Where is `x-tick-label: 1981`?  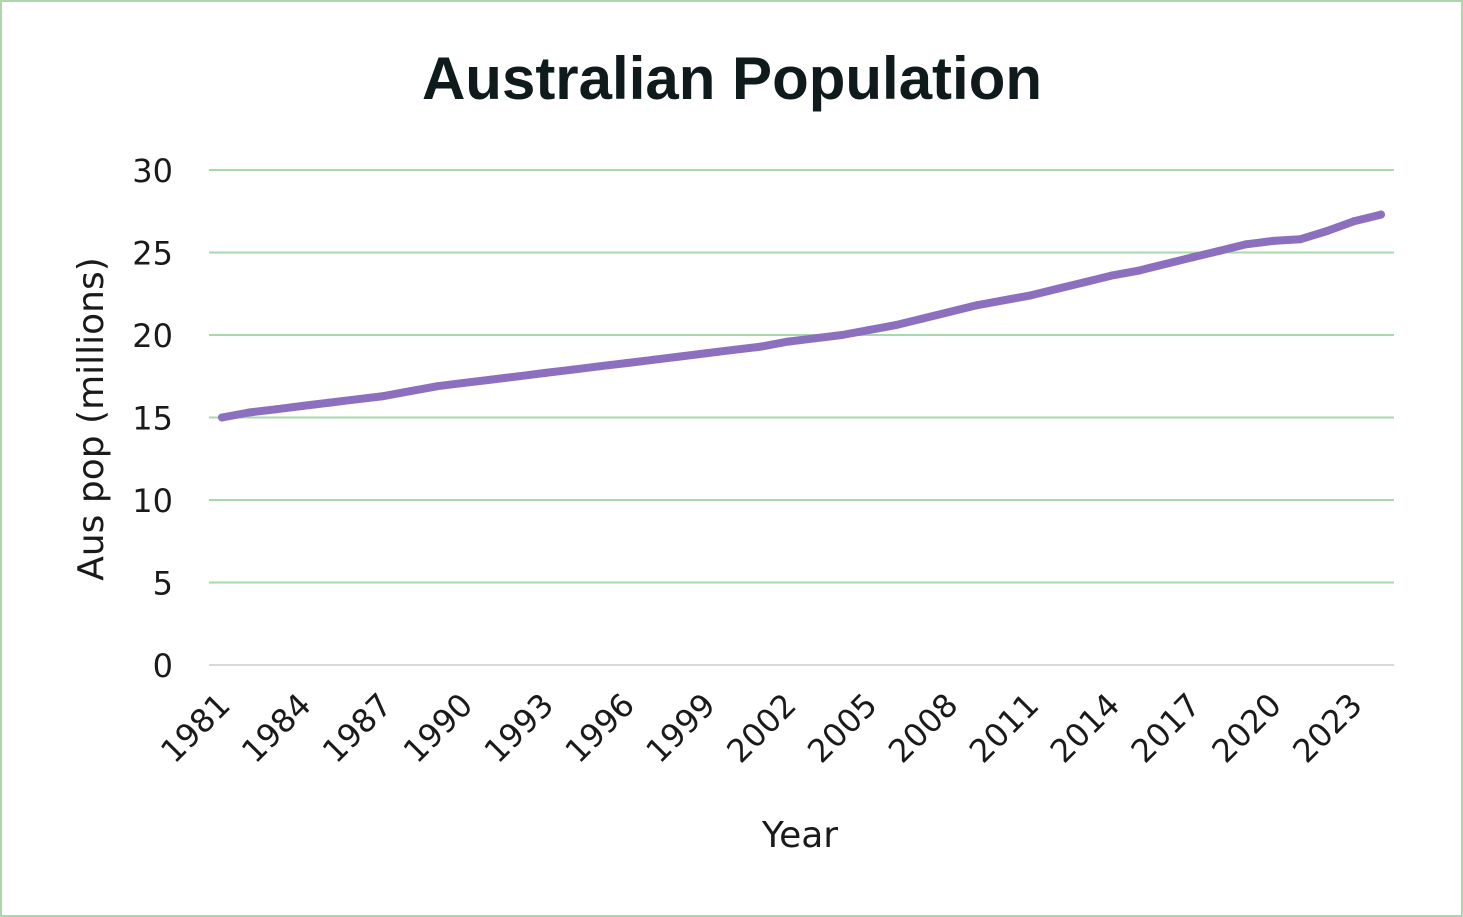
x-tick-label: 1981 is located at coordinates (195, 728).